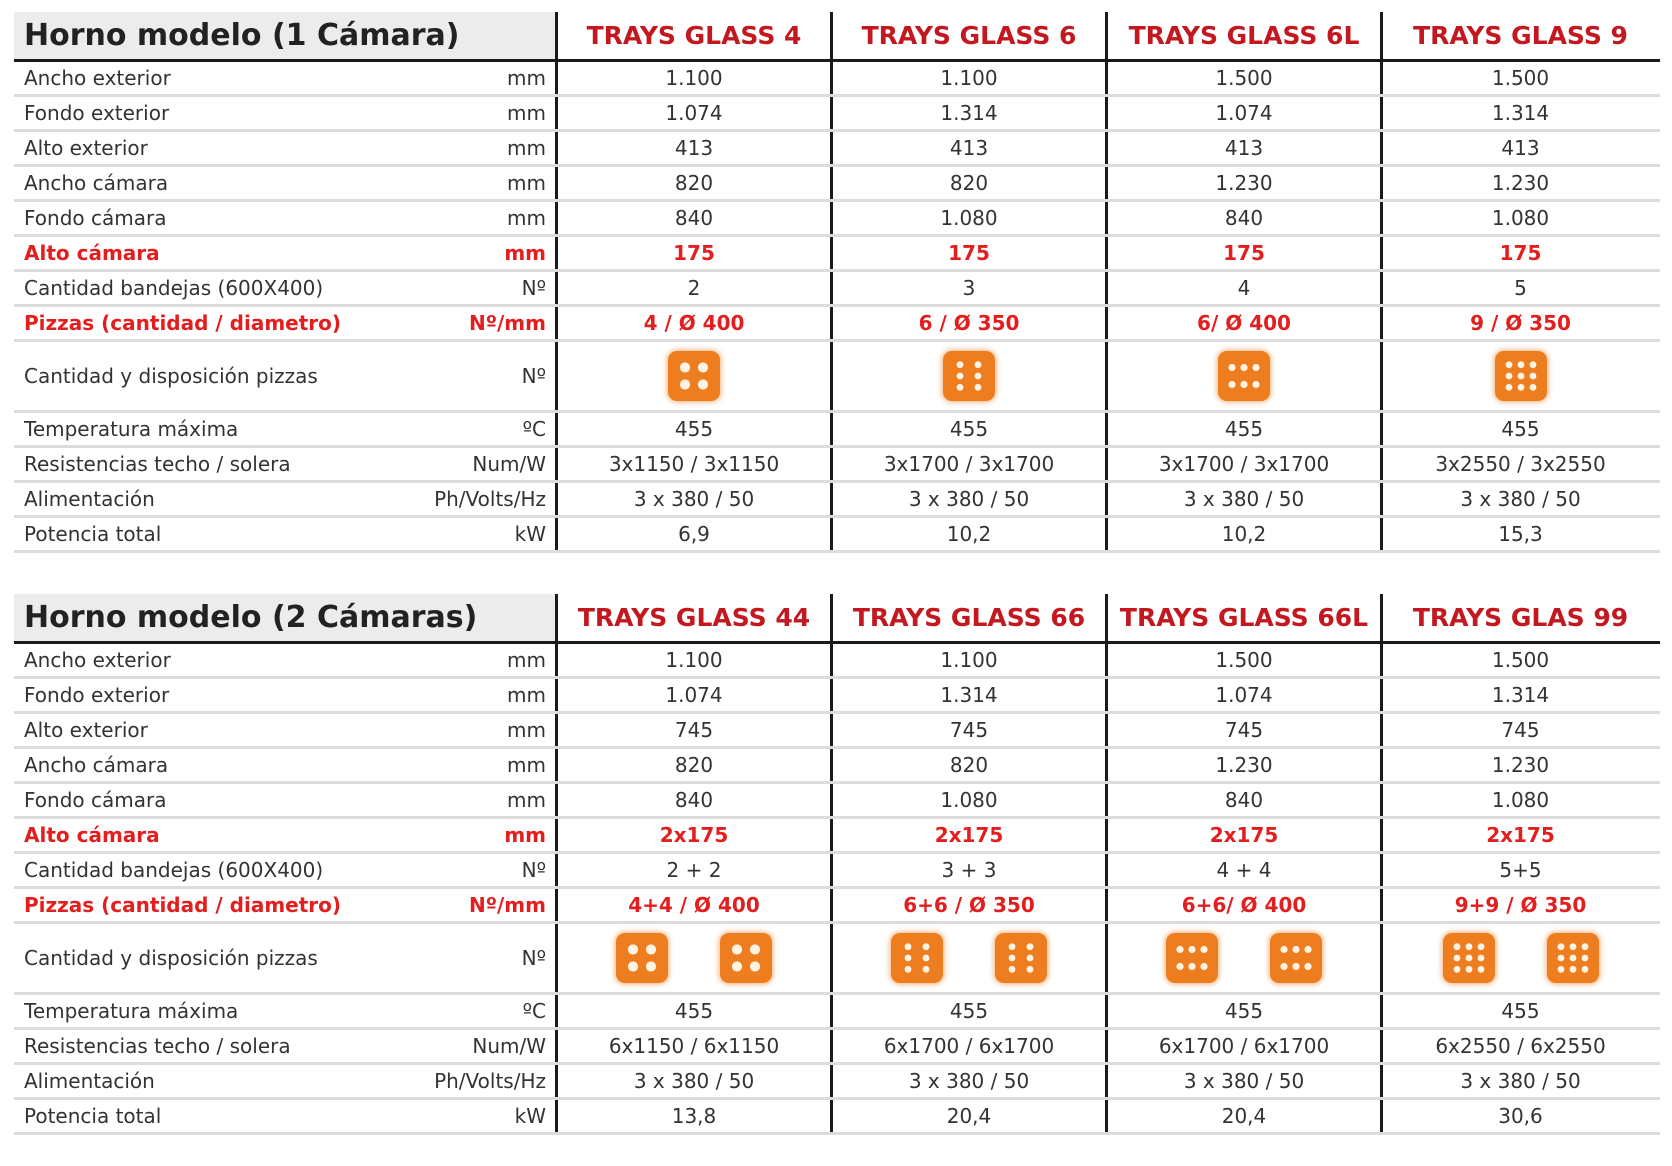 Image resolution: width=1672 pixels, height=1166 pixels. Describe the element at coordinates (970, 905) in the screenshot. I see `value-cell: 6+6 / Ø 350` at that location.